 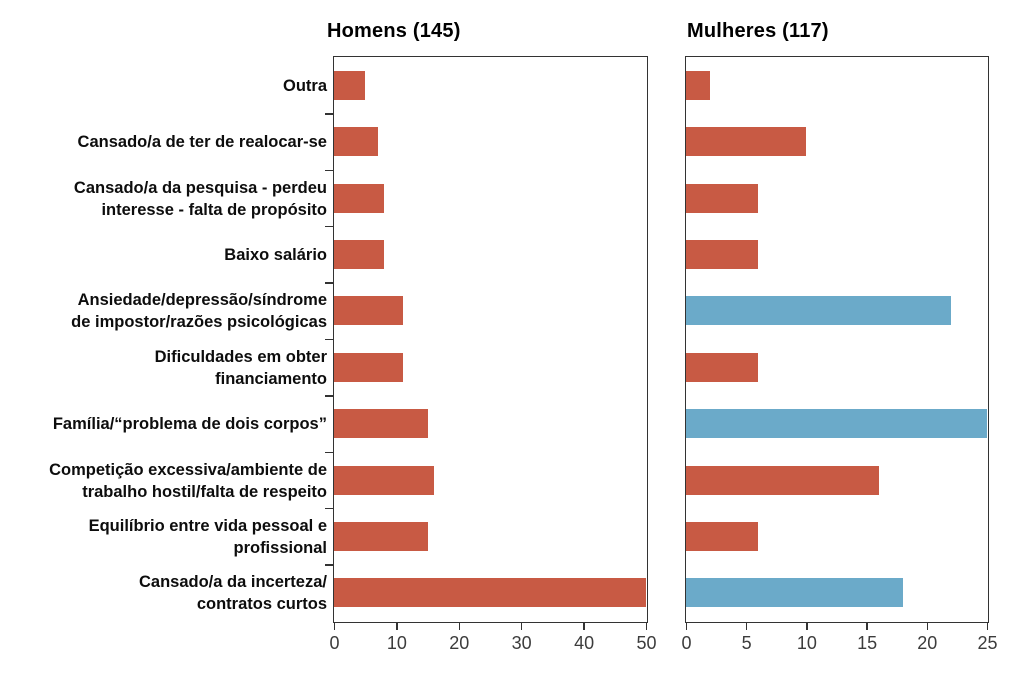 What do you see at coordinates (521, 643) in the screenshot?
I see `x-axis-tick-label: 30` at bounding box center [521, 643].